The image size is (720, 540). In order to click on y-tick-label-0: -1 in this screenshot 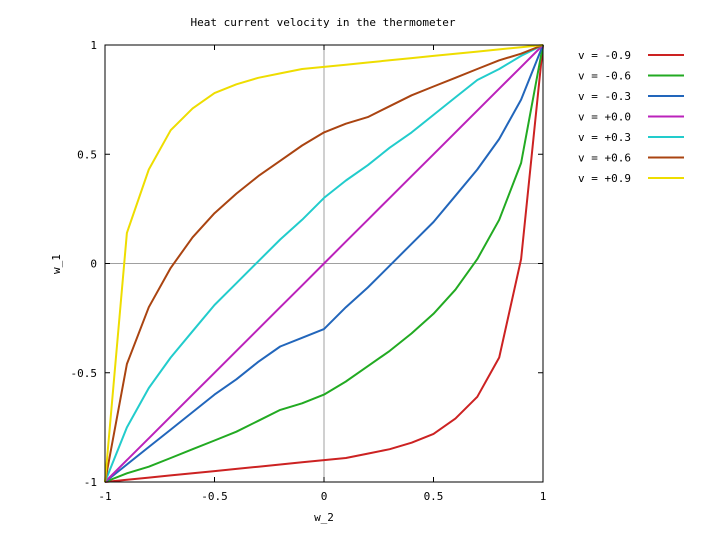, I will do `click(90, 482)`.